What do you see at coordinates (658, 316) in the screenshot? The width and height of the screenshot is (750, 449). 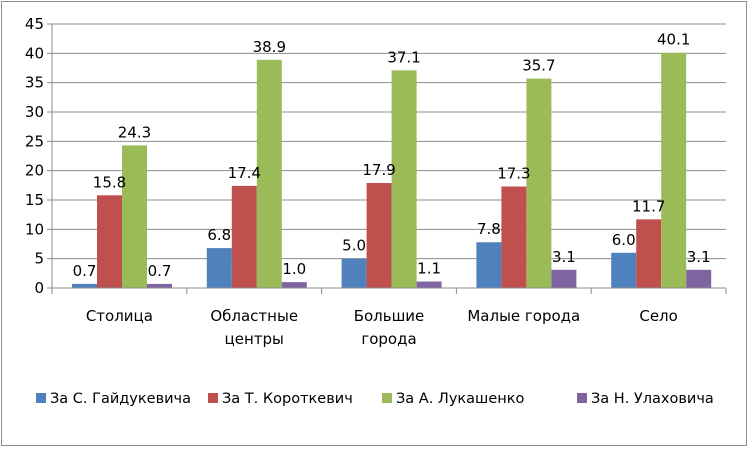 I see `category-label: Село` at bounding box center [658, 316].